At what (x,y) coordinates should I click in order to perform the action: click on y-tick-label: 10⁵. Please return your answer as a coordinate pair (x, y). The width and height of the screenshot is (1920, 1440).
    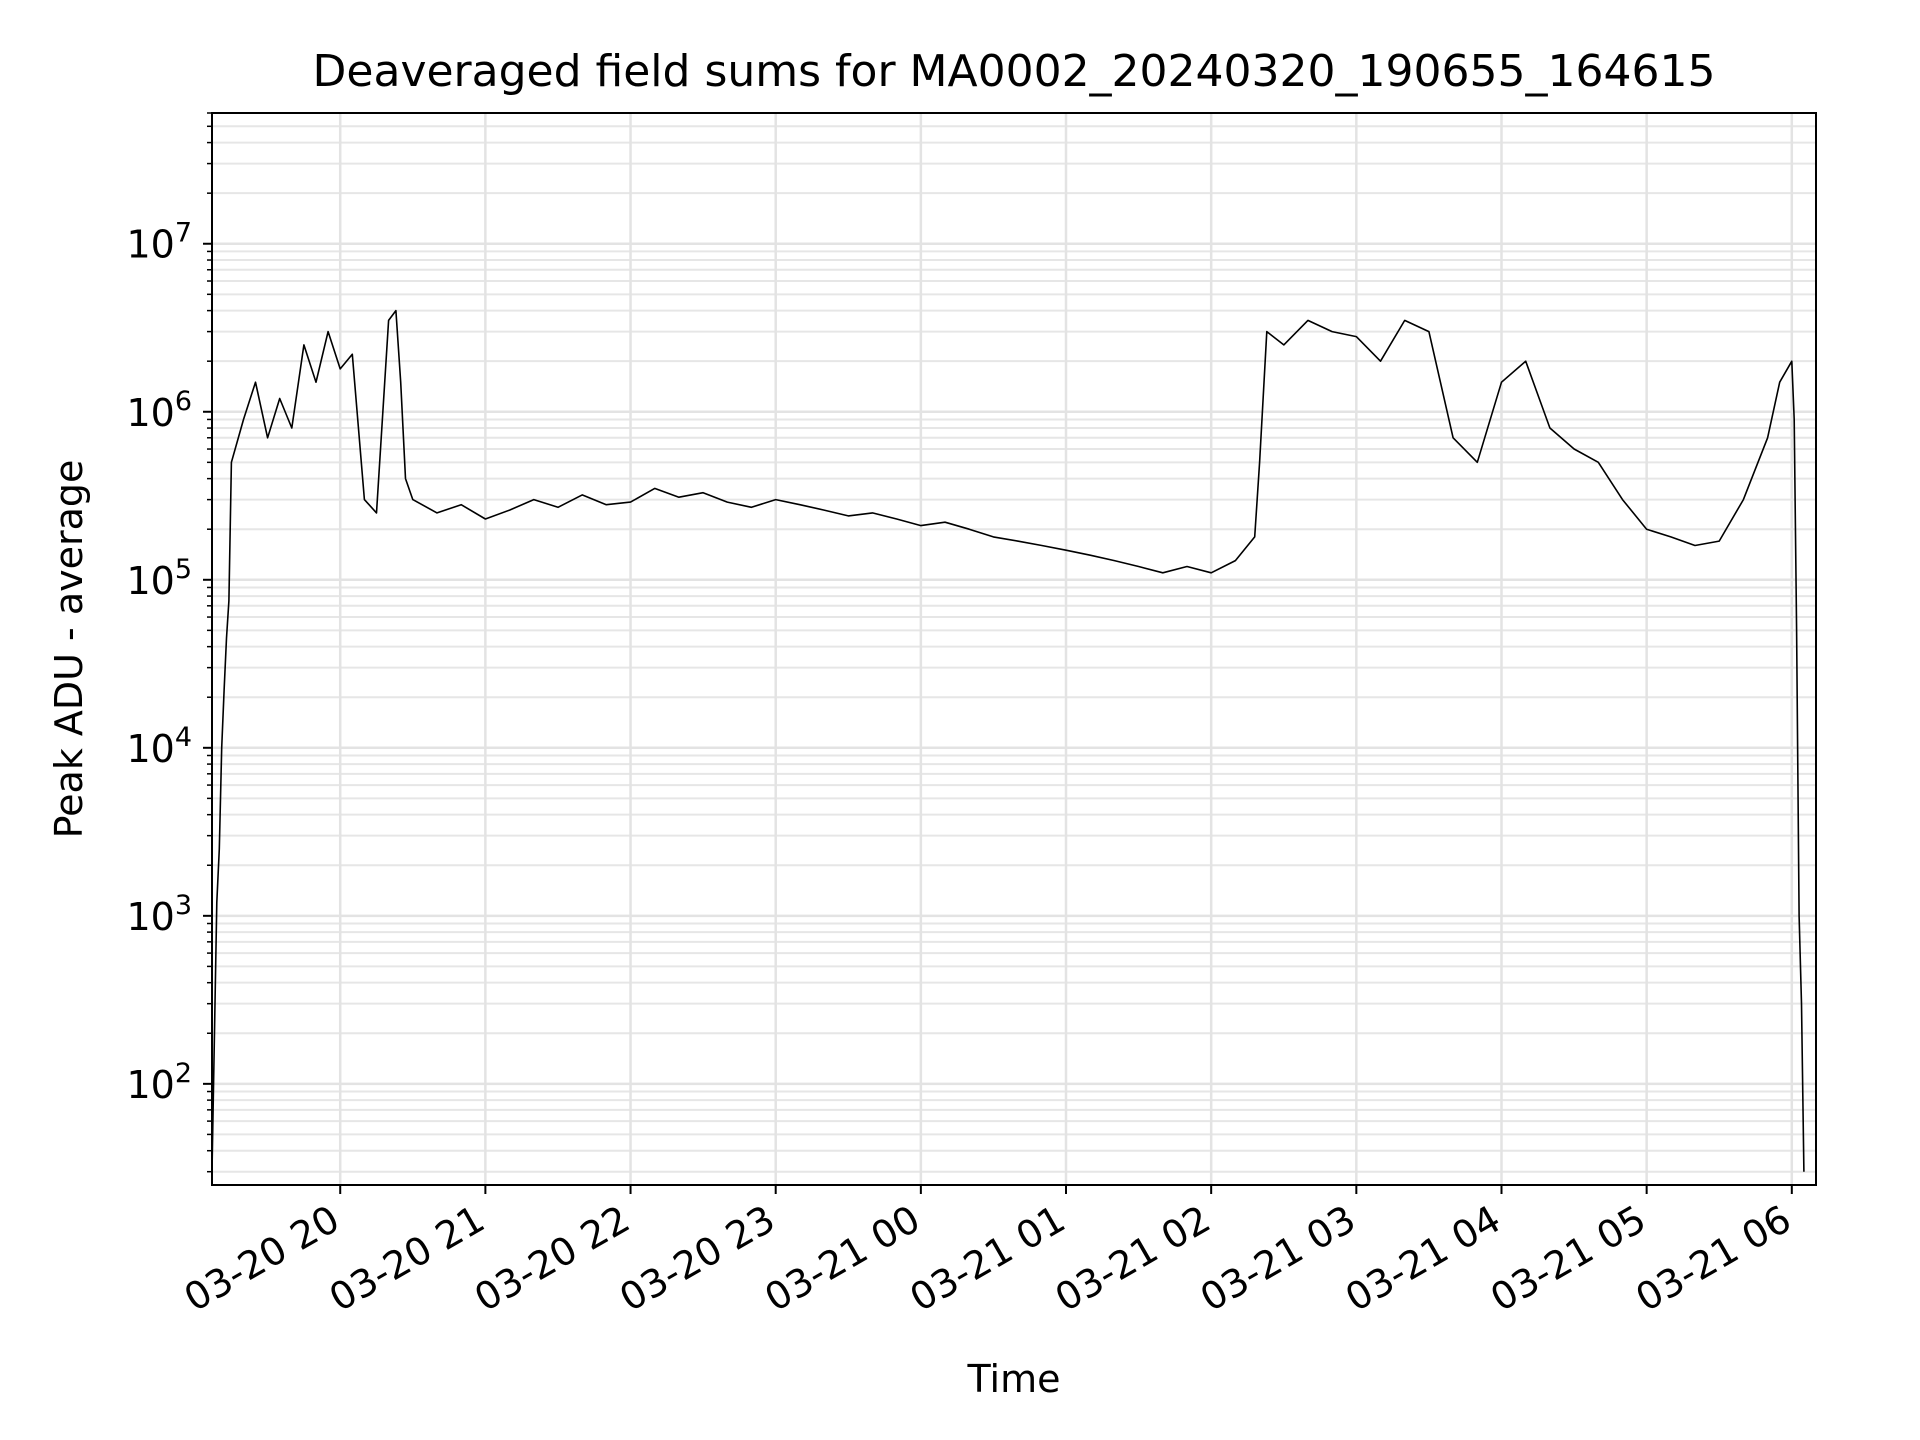
    Looking at the image, I should click on (159, 578).